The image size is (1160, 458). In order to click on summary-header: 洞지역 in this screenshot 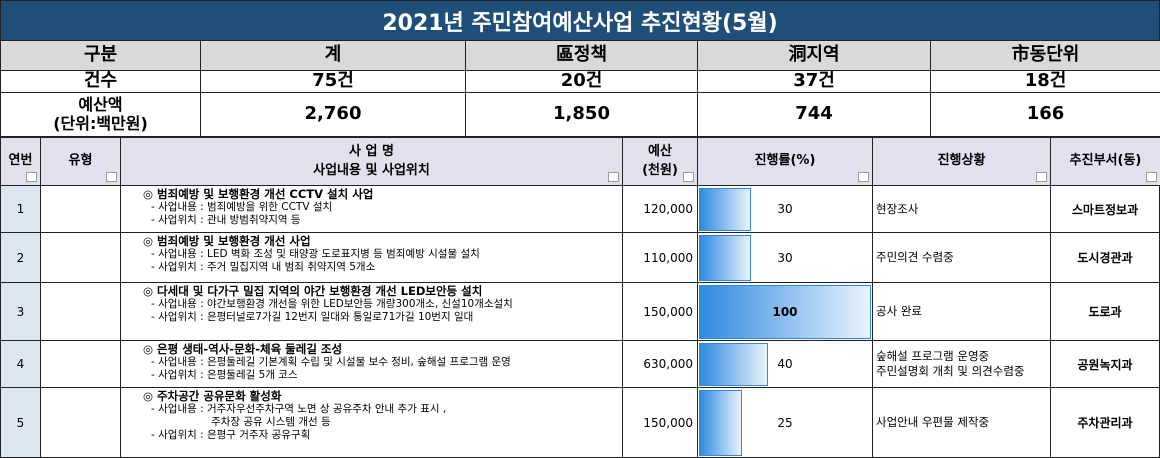, I will do `click(814, 55)`.